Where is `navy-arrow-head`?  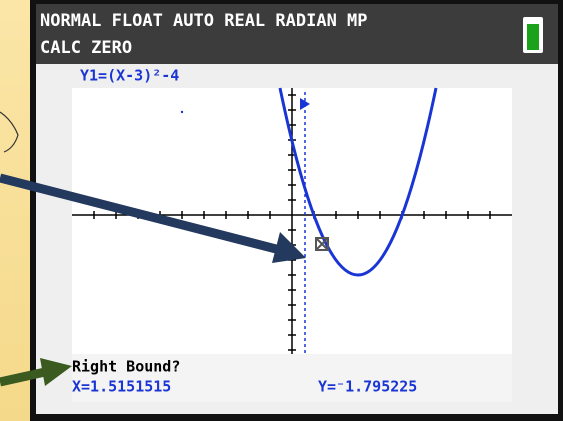 navy-arrow-head is located at coordinates (289, 247).